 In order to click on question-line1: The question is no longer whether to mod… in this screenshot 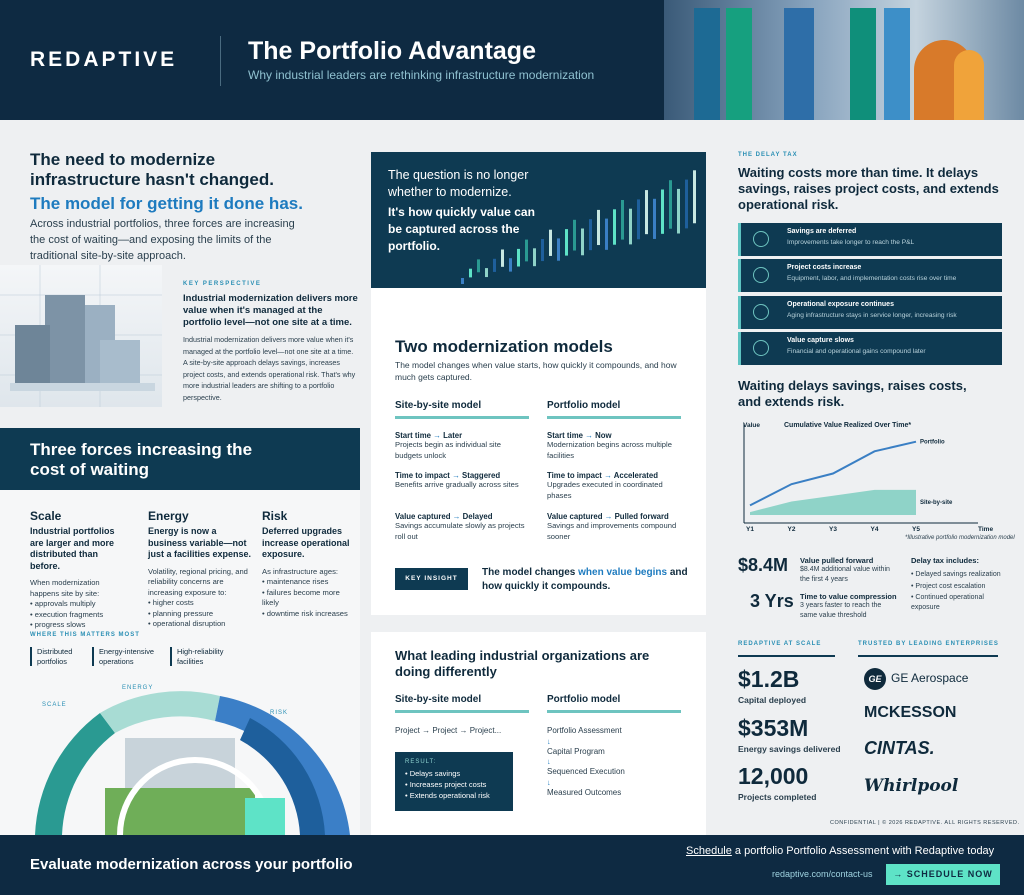, I will do `click(458, 183)`.